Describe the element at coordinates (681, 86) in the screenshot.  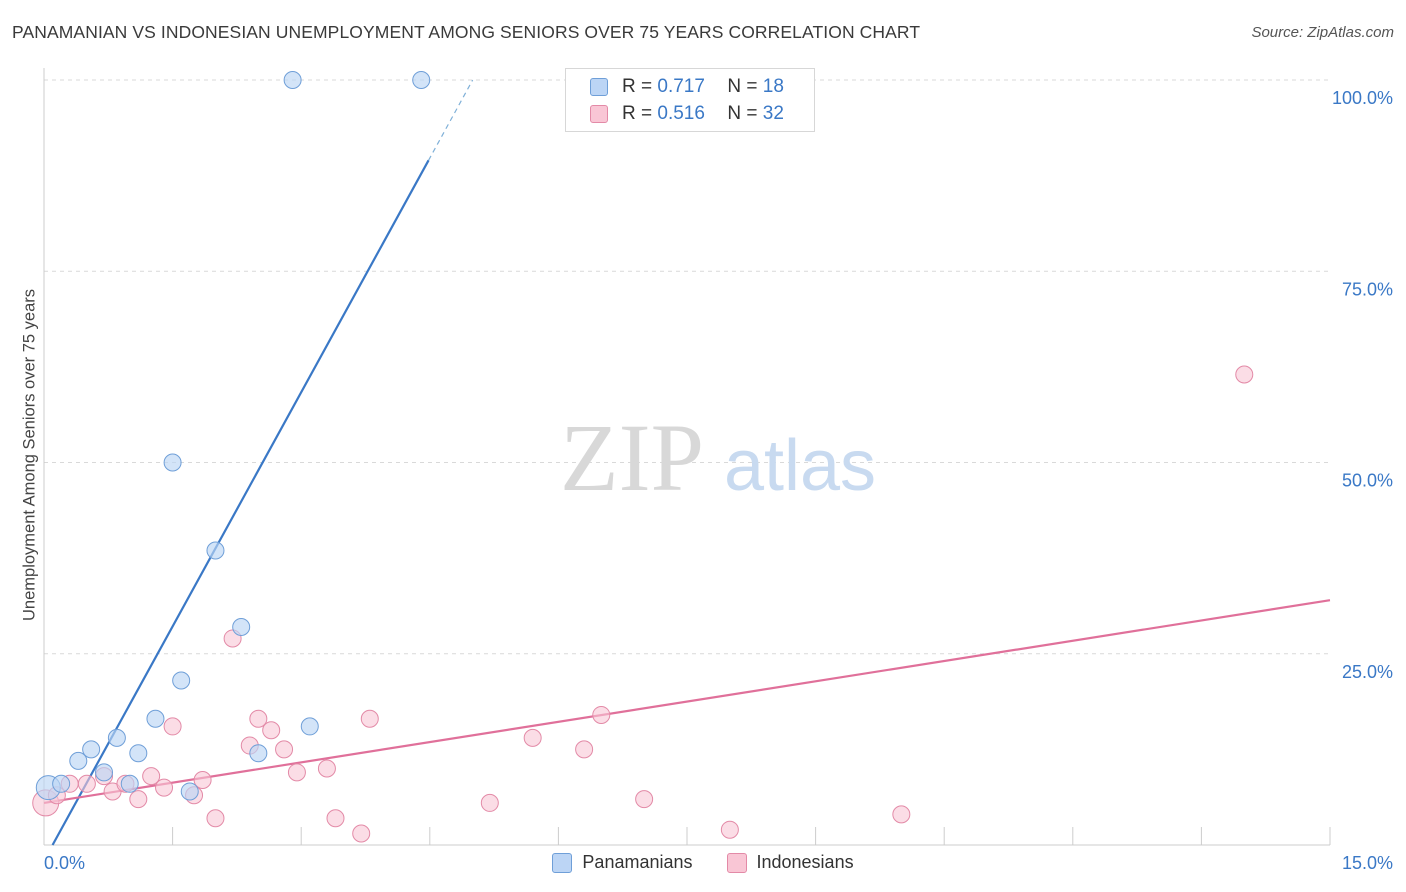
I see `r-value: 0.717` at that location.